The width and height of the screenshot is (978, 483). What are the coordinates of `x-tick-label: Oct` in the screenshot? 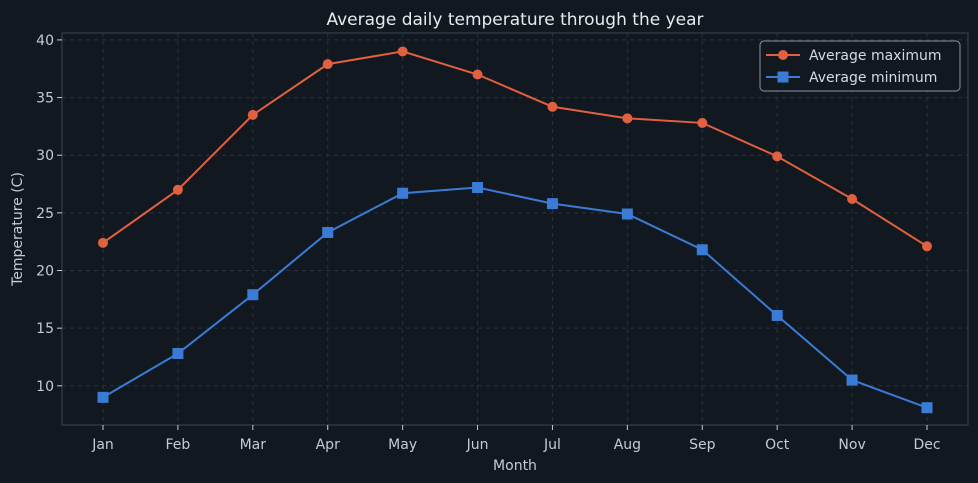 It's located at (777, 445).